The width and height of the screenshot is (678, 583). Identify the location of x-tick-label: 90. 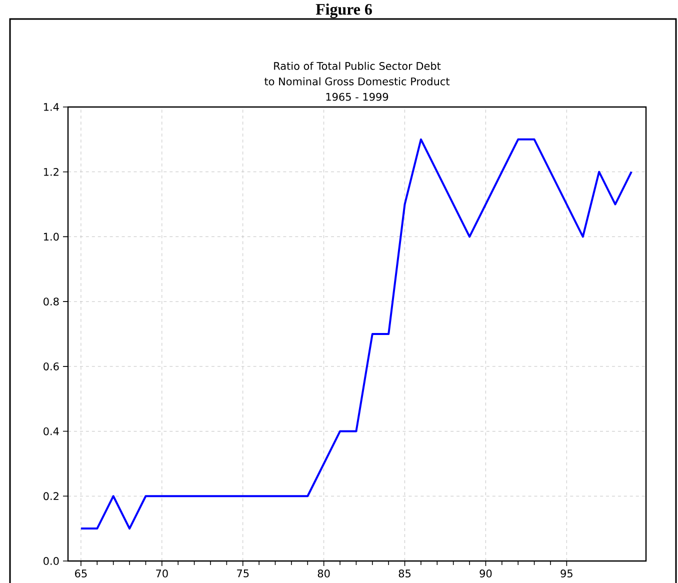
(486, 574).